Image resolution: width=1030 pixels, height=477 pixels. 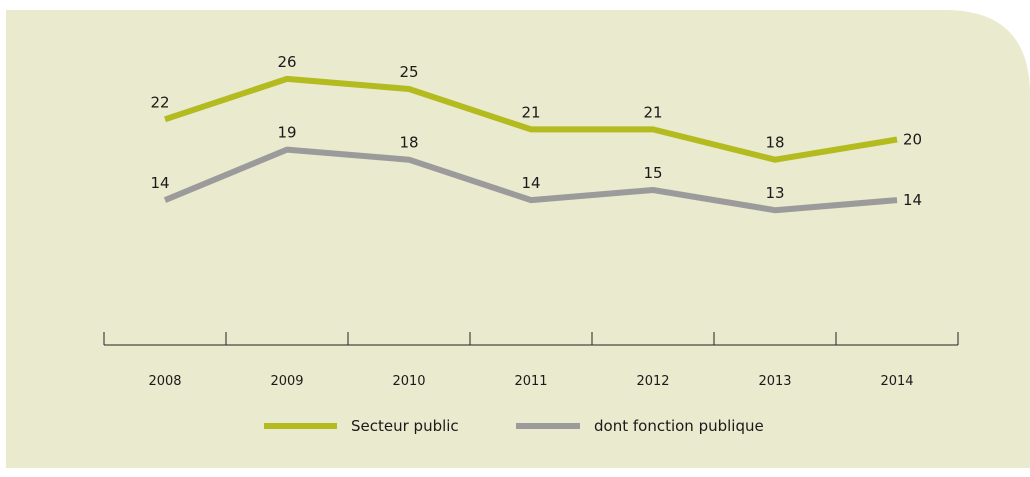 What do you see at coordinates (652, 173) in the screenshot?
I see `data-label: 15` at bounding box center [652, 173].